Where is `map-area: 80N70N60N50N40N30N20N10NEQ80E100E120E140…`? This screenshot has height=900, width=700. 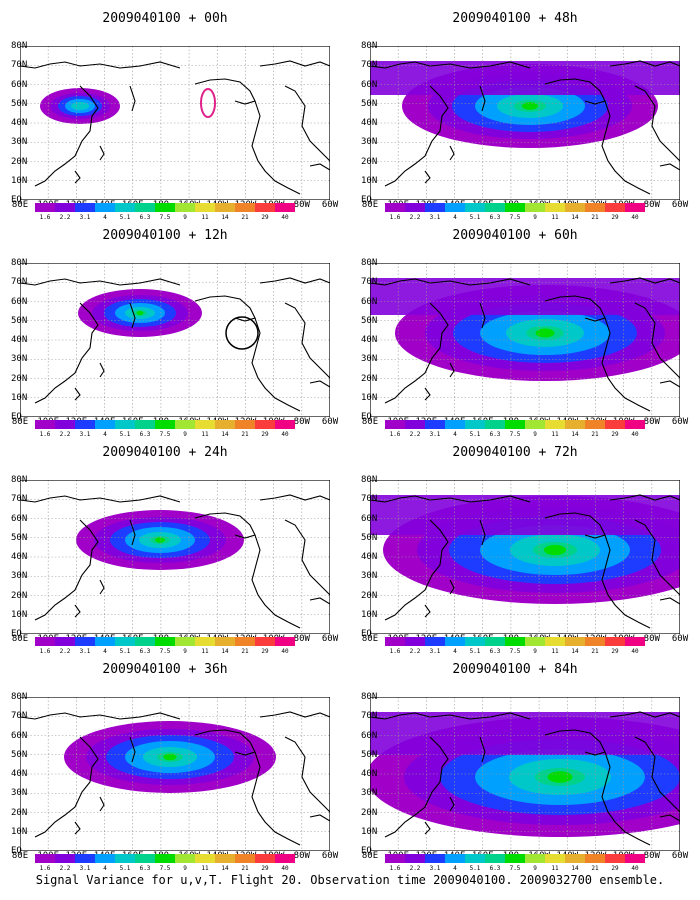 map-area: 80N70N60N50N40N30N20N10NEQ80E100E120E140… is located at coordinates (174, 126).